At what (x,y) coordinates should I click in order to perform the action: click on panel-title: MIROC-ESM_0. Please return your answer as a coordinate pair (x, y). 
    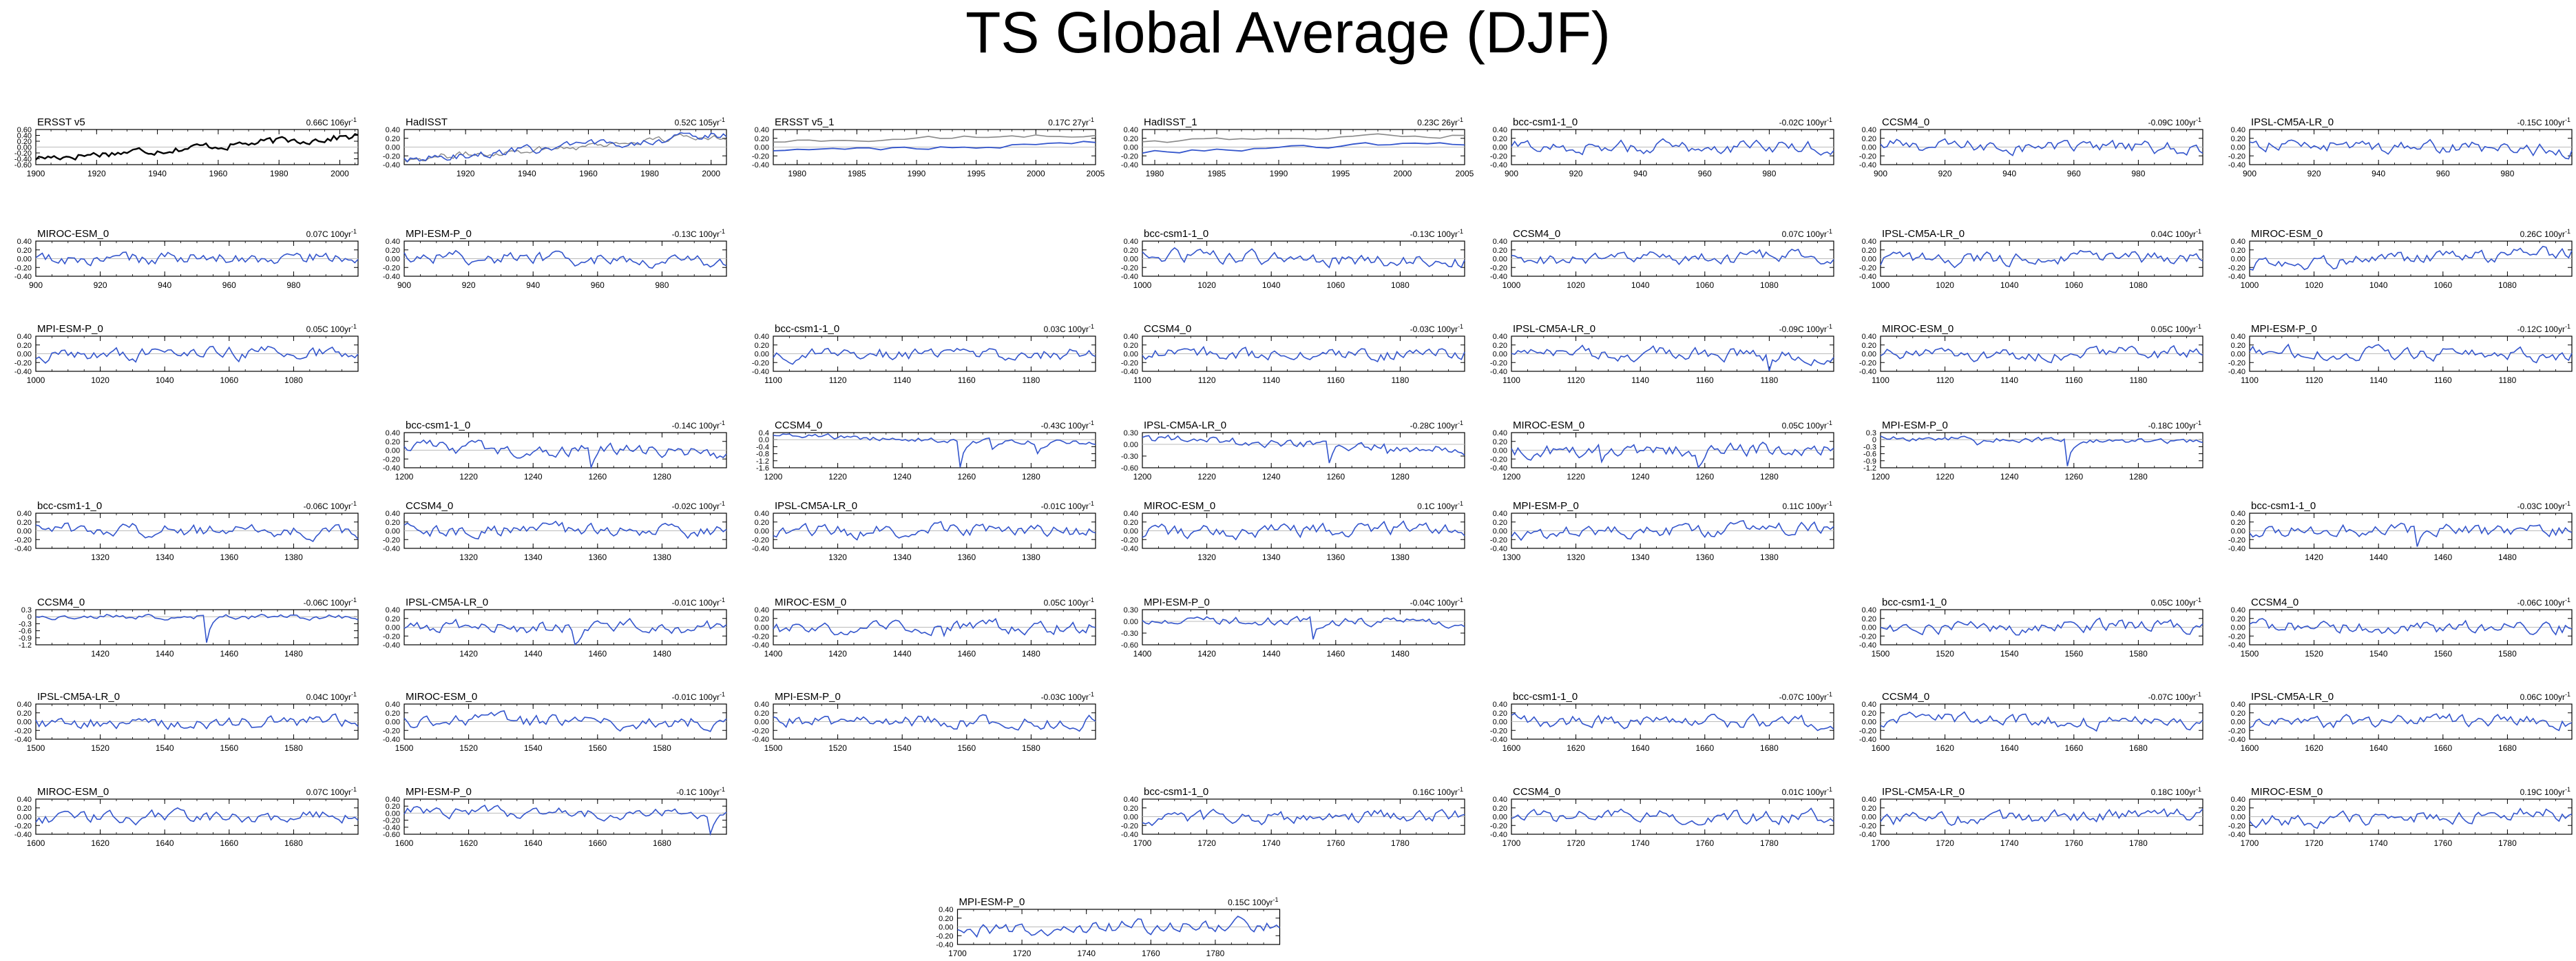
    Looking at the image, I should click on (441, 697).